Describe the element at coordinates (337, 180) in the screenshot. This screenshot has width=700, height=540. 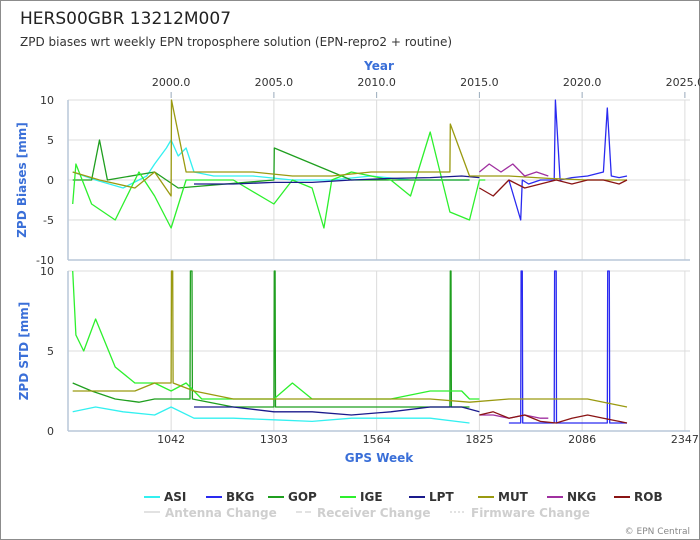
I see `series-line-biases-lpt` at that location.